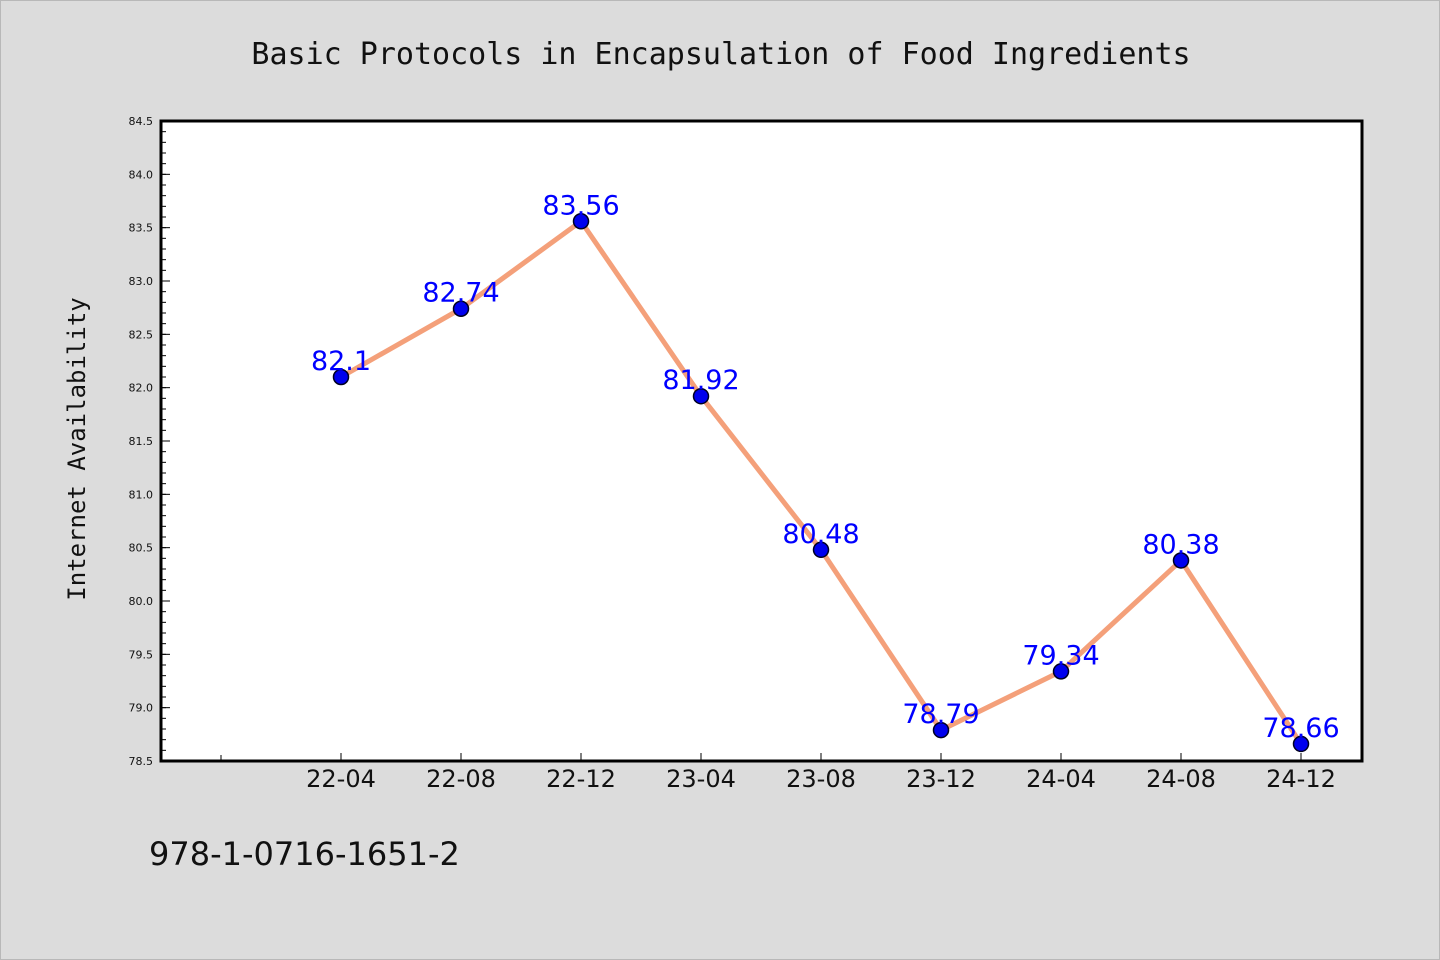 The width and height of the screenshot is (1440, 960). What do you see at coordinates (141, 334) in the screenshot?
I see `y-tick-label: 82.5` at bounding box center [141, 334].